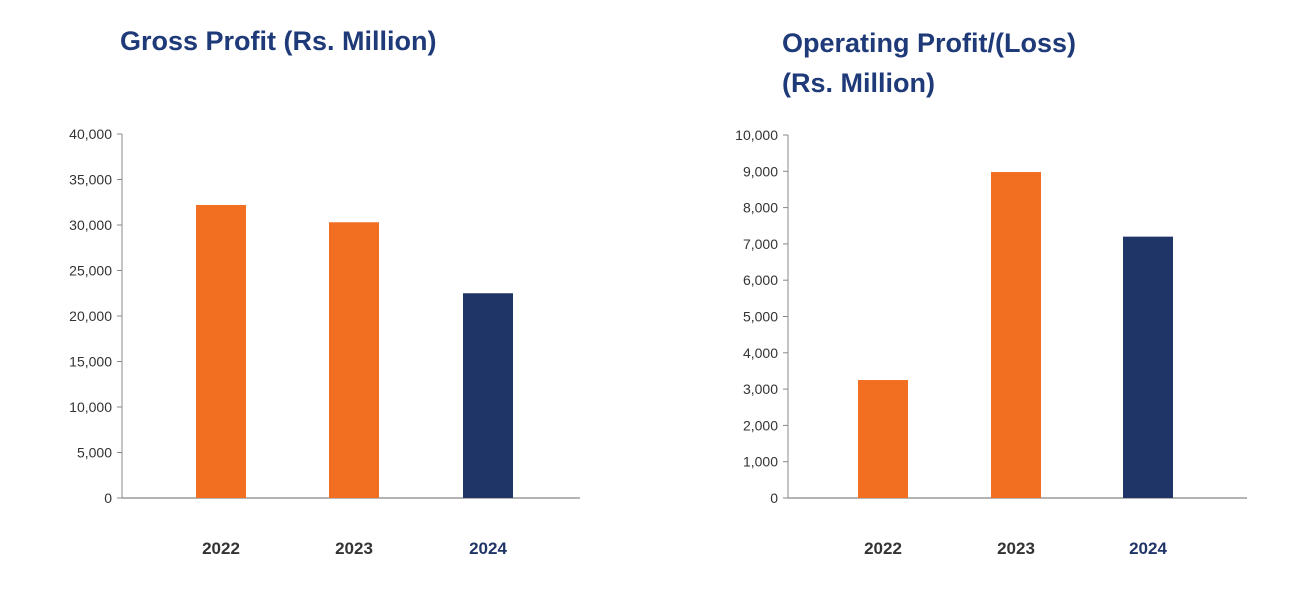  Describe the element at coordinates (858, 83) in the screenshot. I see `operating-profit-chart-subtitle: (Rs. Million)` at that location.